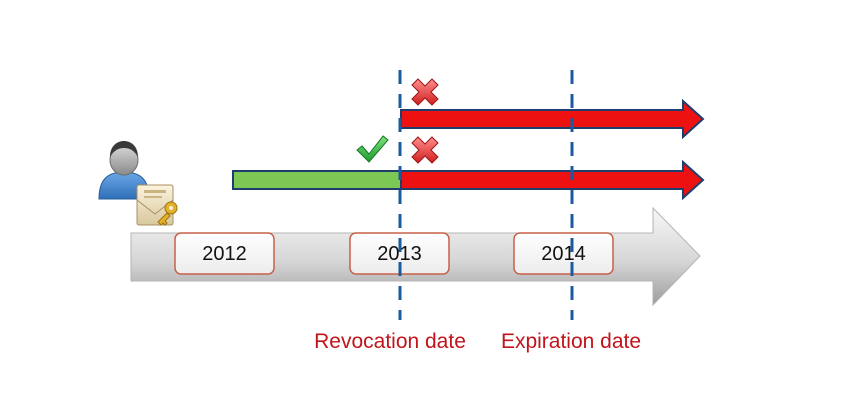 The height and width of the screenshot is (413, 847). What do you see at coordinates (552, 119) in the screenshot?
I see `revoked-validity-arrow-top` at bounding box center [552, 119].